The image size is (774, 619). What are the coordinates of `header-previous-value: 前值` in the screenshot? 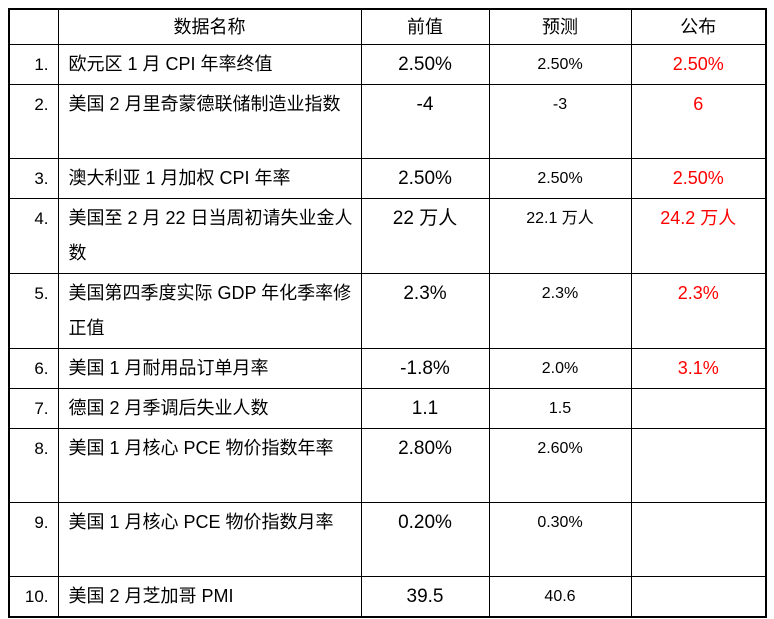 It's located at (425, 26).